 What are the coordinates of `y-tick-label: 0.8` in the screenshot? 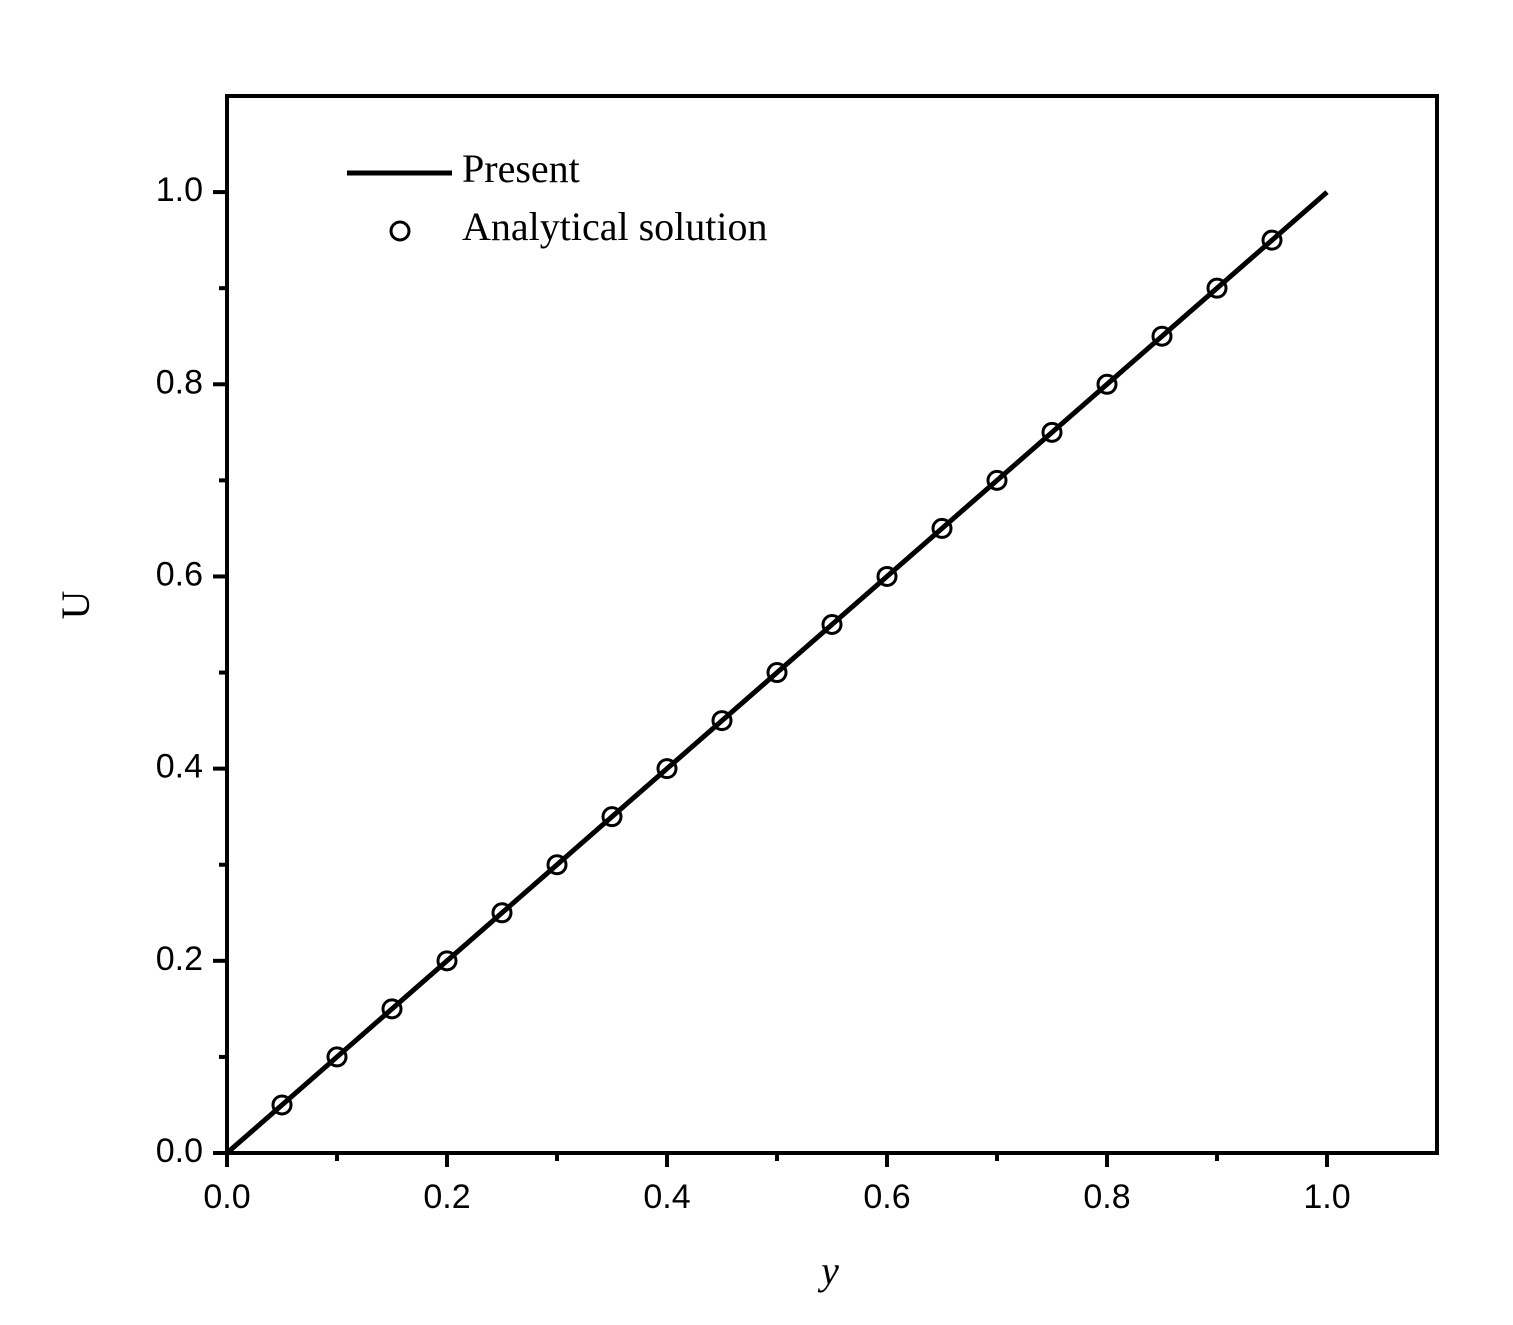 It's located at (179, 382).